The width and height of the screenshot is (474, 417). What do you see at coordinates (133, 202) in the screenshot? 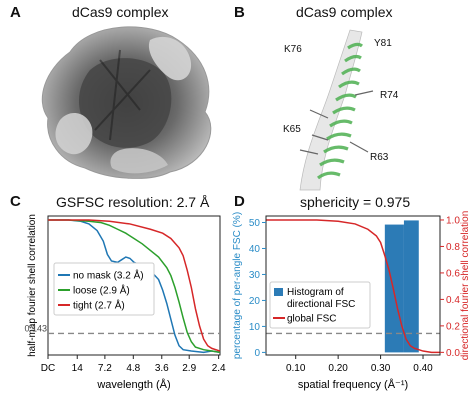
I see `panel-c-title: GSFSC resolution: 2.7 Å` at bounding box center [133, 202].